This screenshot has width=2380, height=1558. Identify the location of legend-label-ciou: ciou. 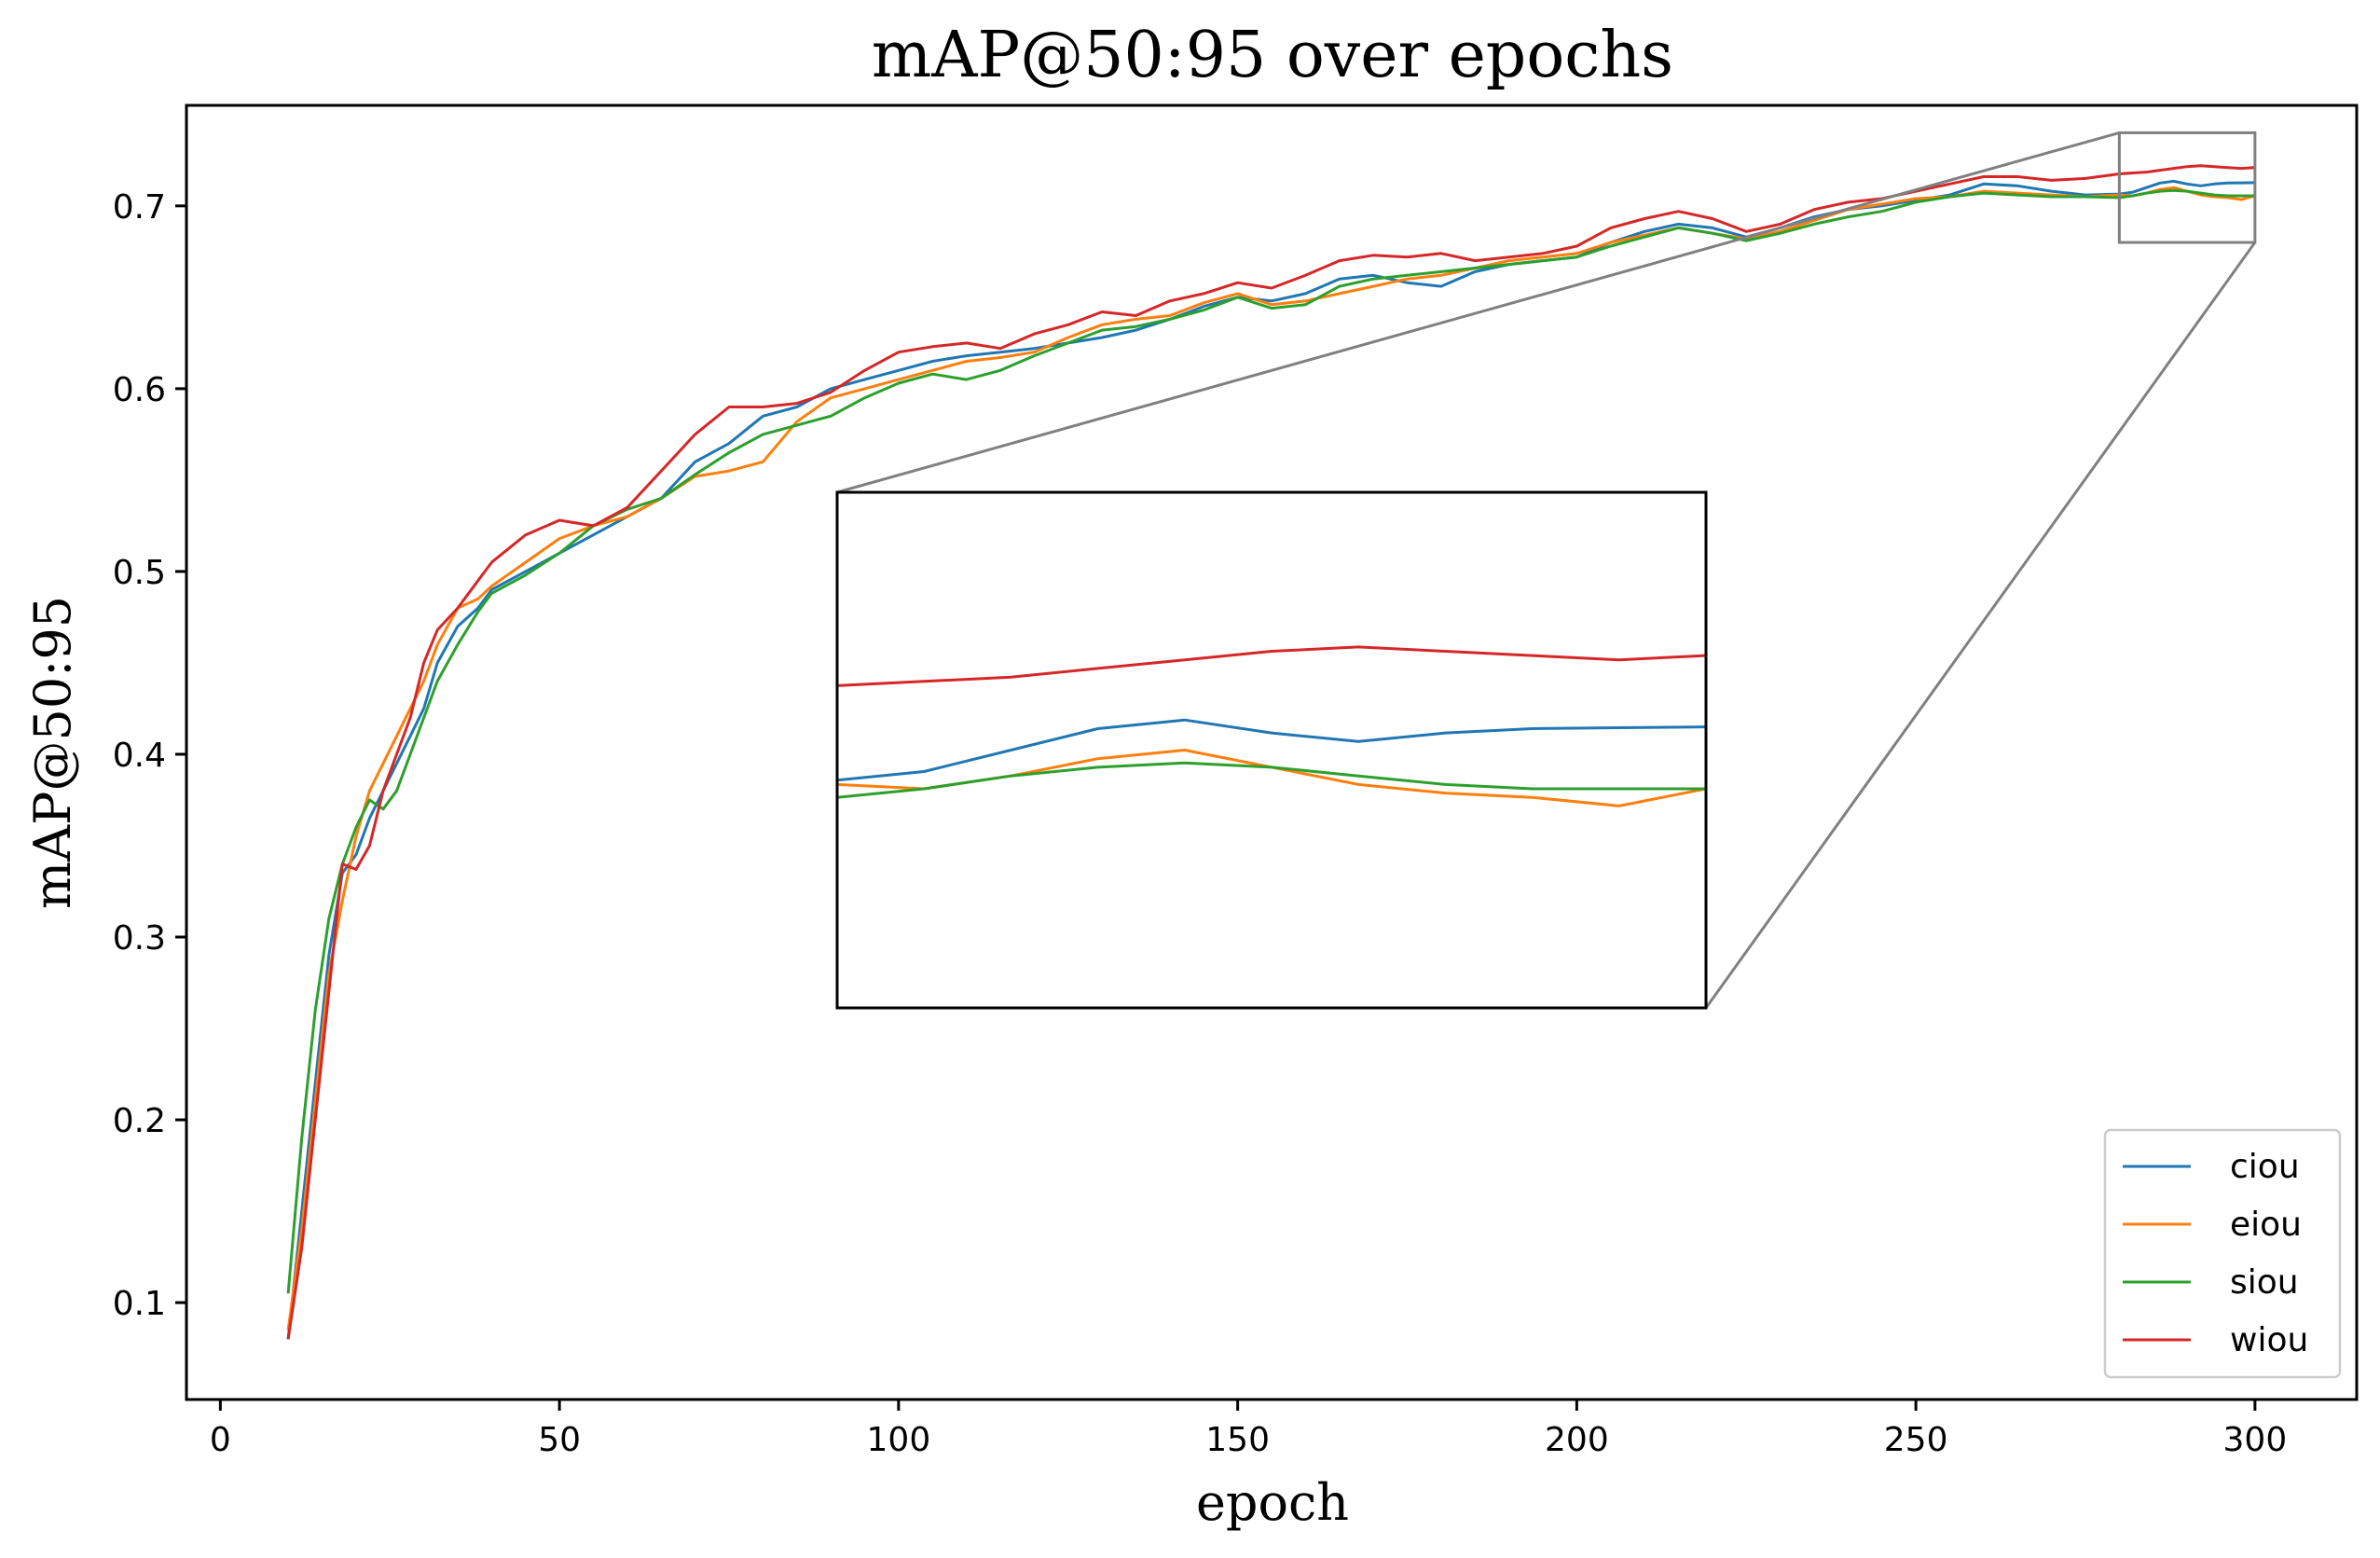
(2265, 1167).